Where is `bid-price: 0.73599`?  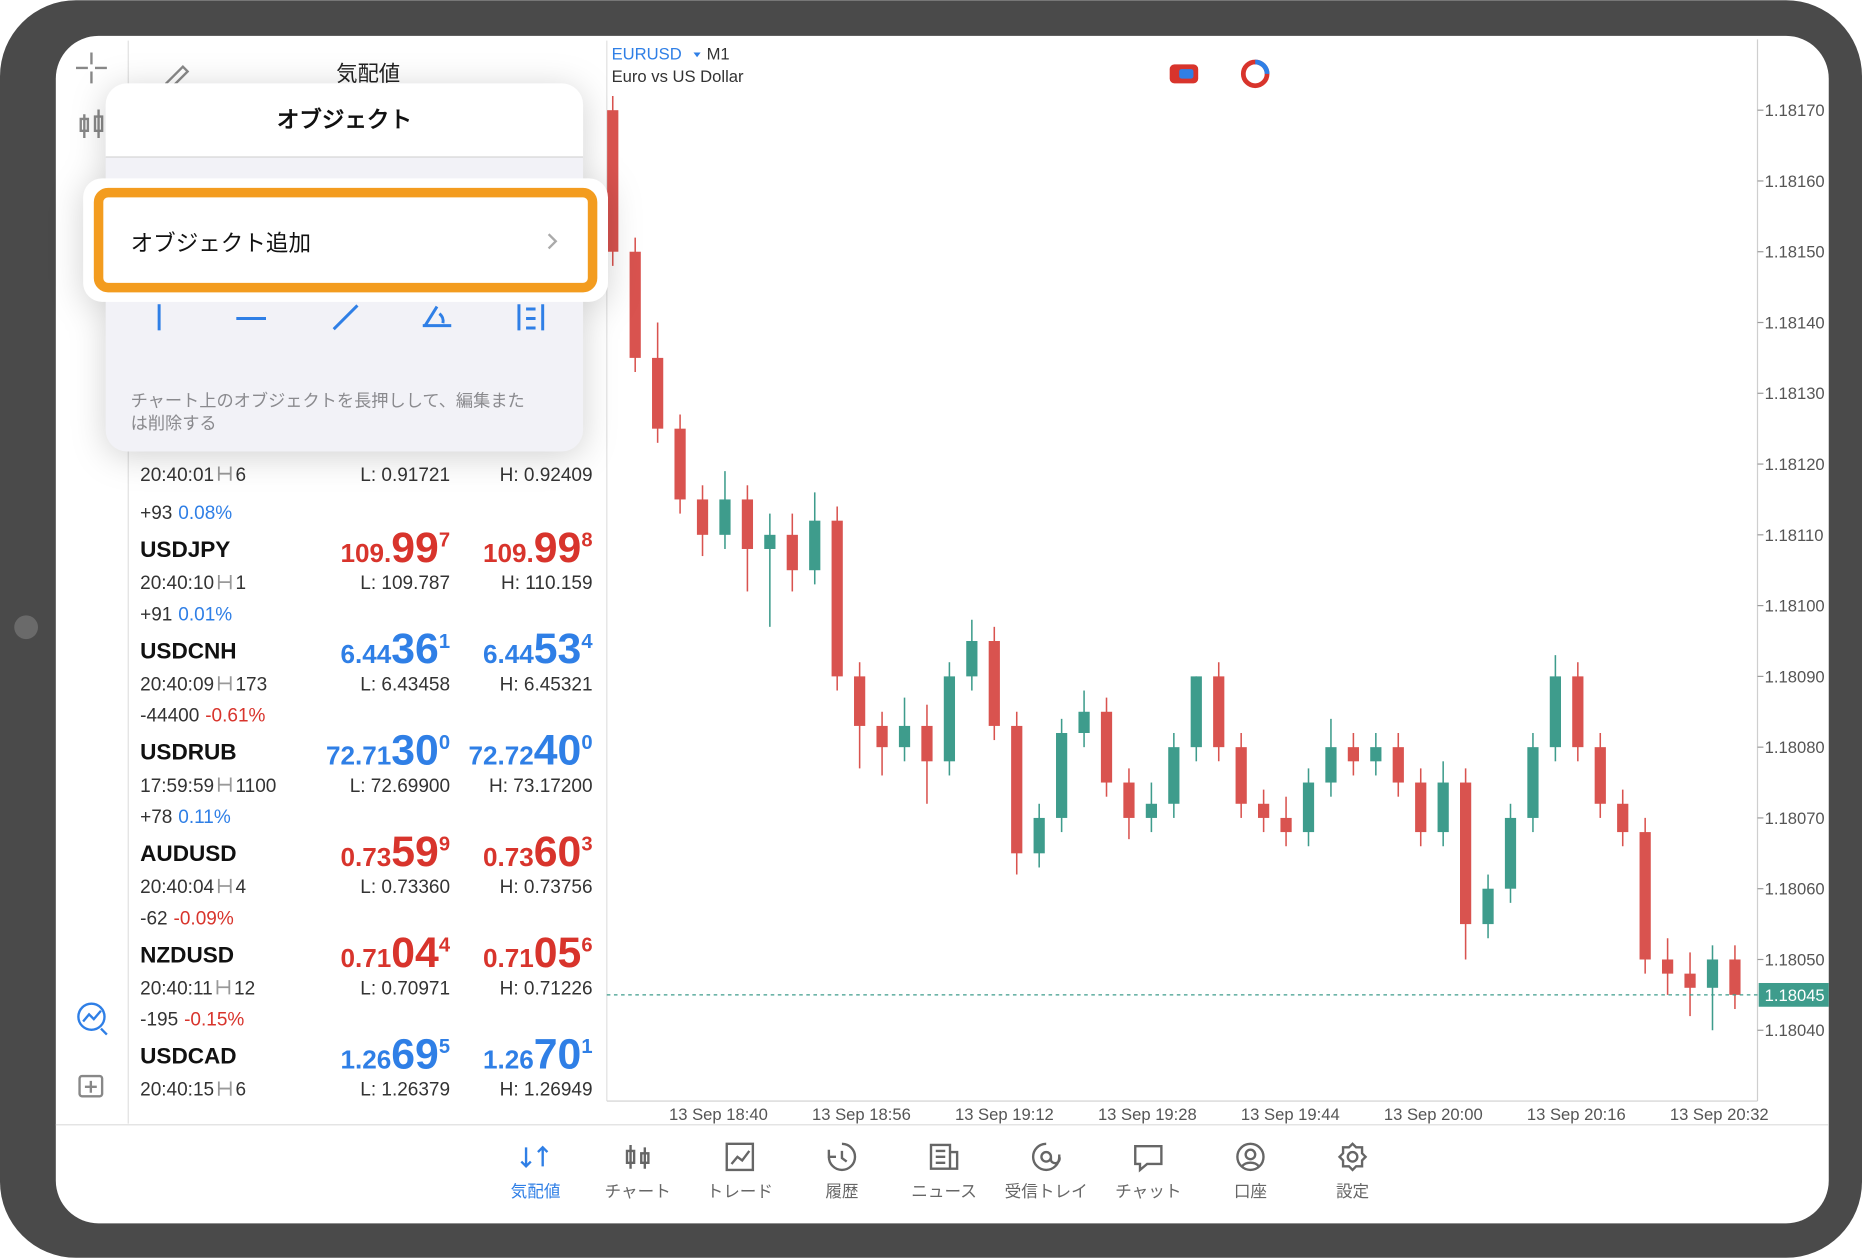 bid-price: 0.73599 is located at coordinates (395, 852).